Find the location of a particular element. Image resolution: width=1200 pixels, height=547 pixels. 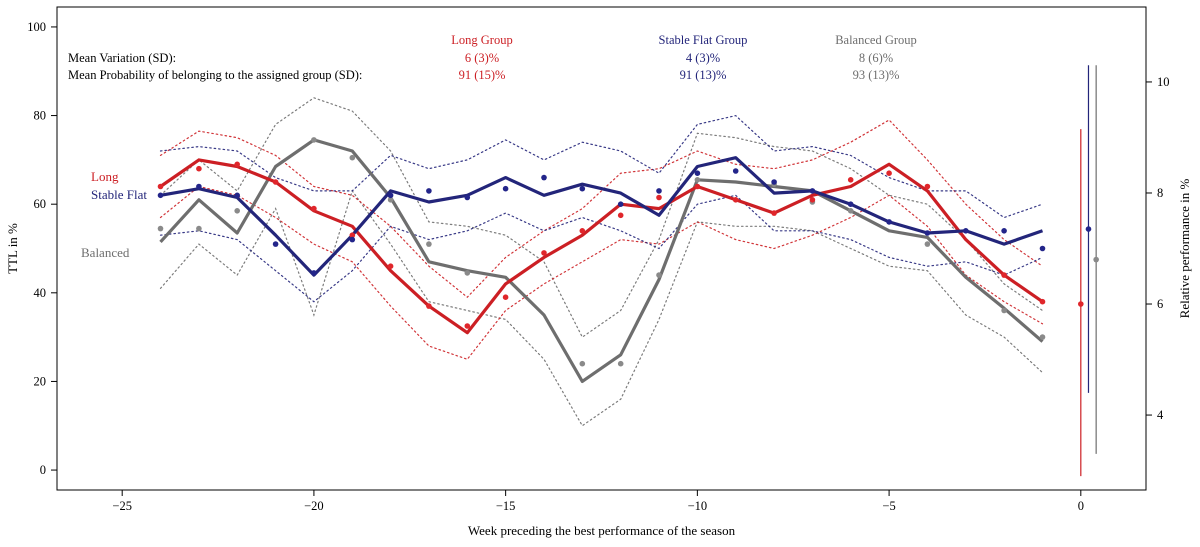

series-label-balanced: Balanced is located at coordinates (105, 252).